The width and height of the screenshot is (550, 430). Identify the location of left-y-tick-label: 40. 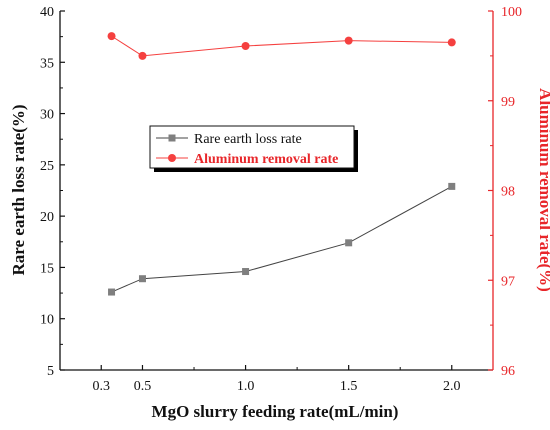
(47, 12).